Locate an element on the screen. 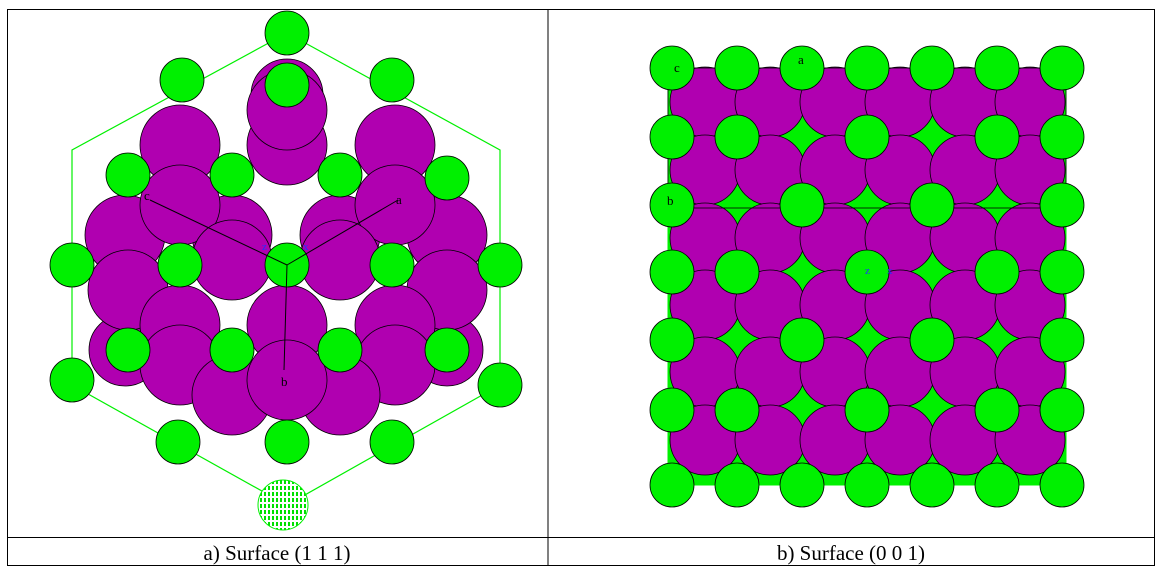 Image resolution: width=1162 pixels, height=566 pixels. caption: b) Surface (0 0 1) is located at coordinates (851, 553).